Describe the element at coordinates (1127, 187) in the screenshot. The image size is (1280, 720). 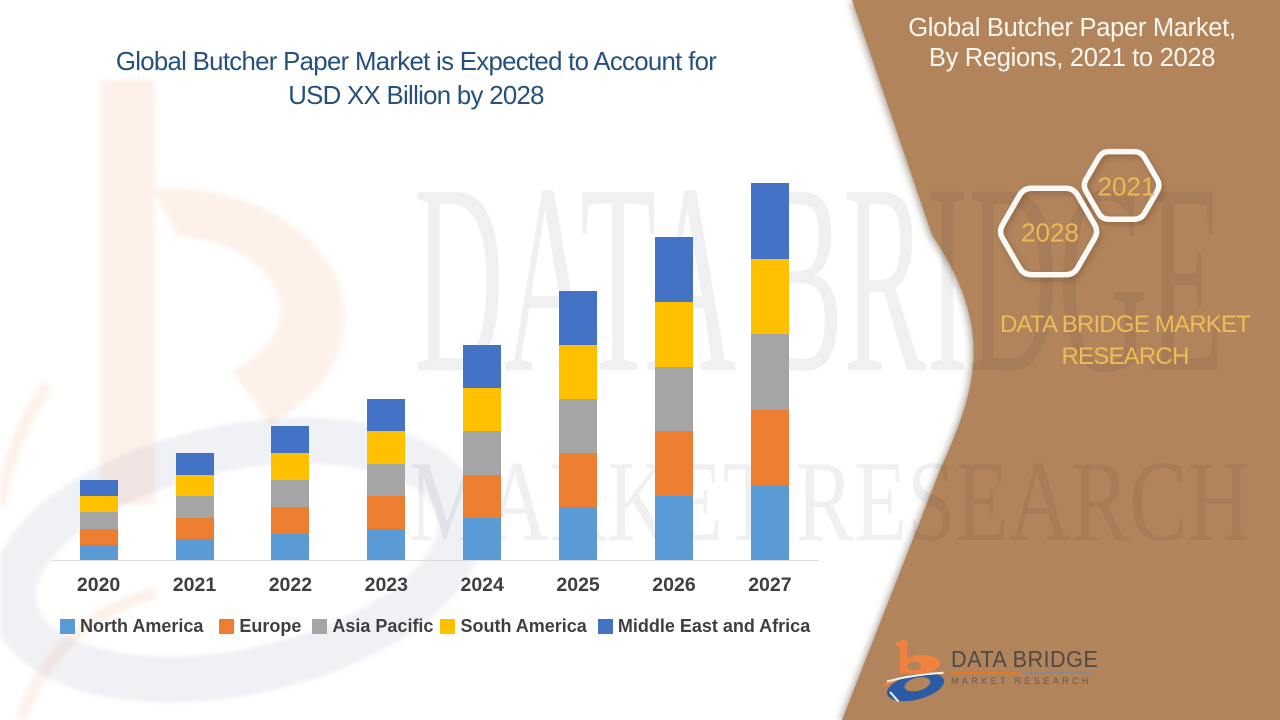
I see `svg-text: 2021` at that location.